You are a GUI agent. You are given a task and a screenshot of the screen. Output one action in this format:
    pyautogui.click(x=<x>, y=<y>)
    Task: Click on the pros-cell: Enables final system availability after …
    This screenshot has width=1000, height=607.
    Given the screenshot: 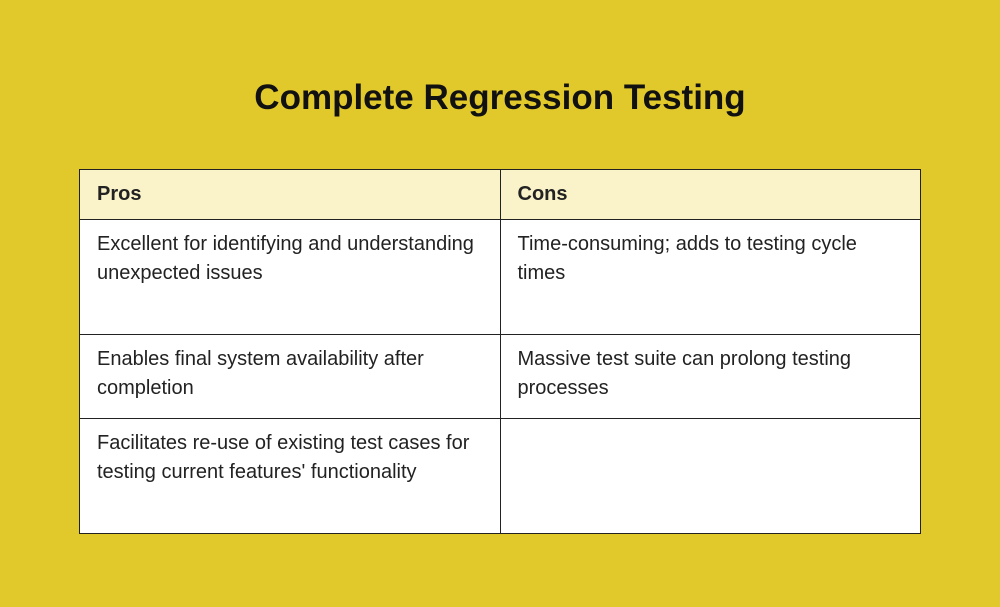 What is the action you would take?
    pyautogui.click(x=290, y=376)
    